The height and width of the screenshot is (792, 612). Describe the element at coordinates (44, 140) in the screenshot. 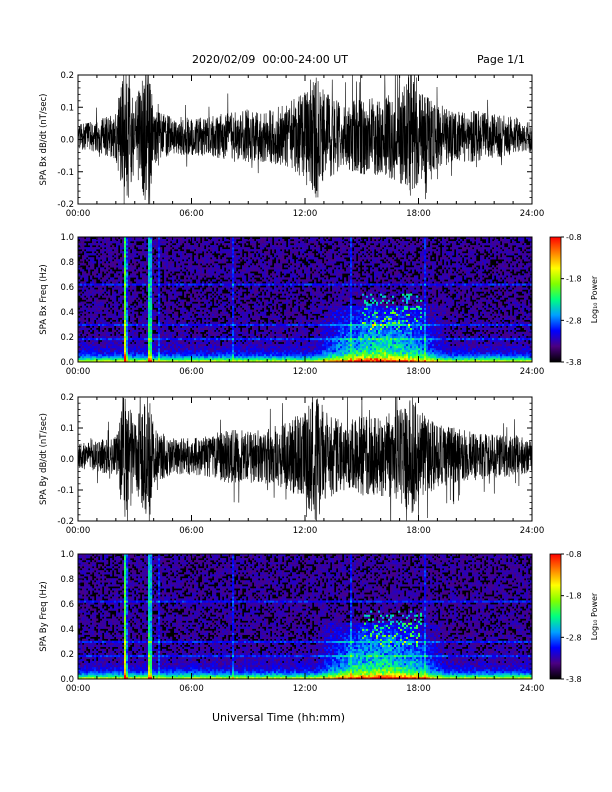

I see `y-axis-label: SPA Bx dB/dt (nT/sec)` at that location.